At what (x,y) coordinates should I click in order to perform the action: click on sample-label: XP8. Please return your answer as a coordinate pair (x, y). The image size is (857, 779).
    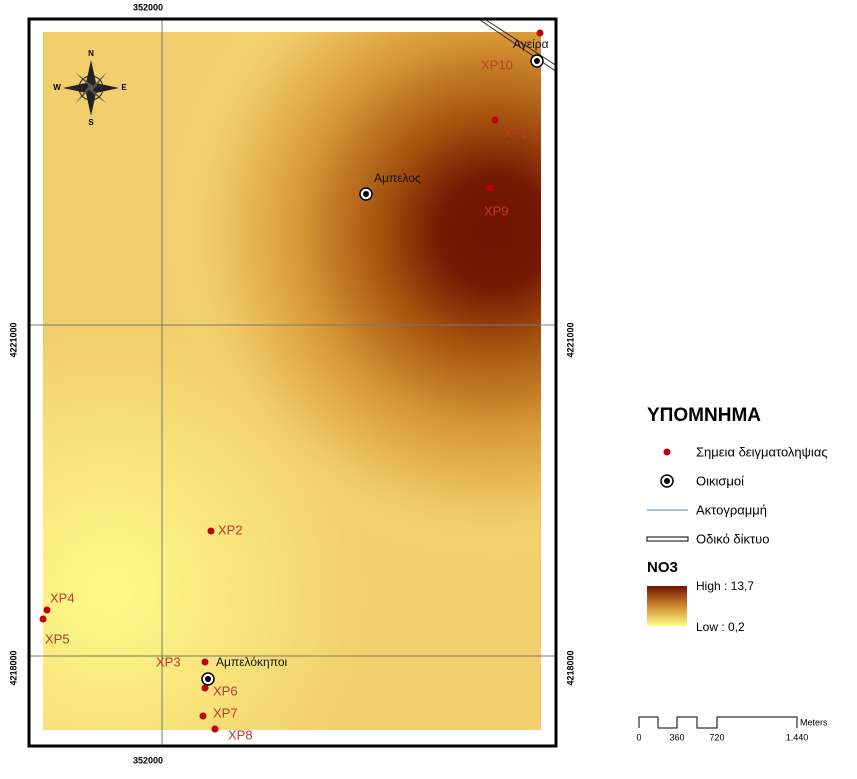
    Looking at the image, I should click on (240, 734).